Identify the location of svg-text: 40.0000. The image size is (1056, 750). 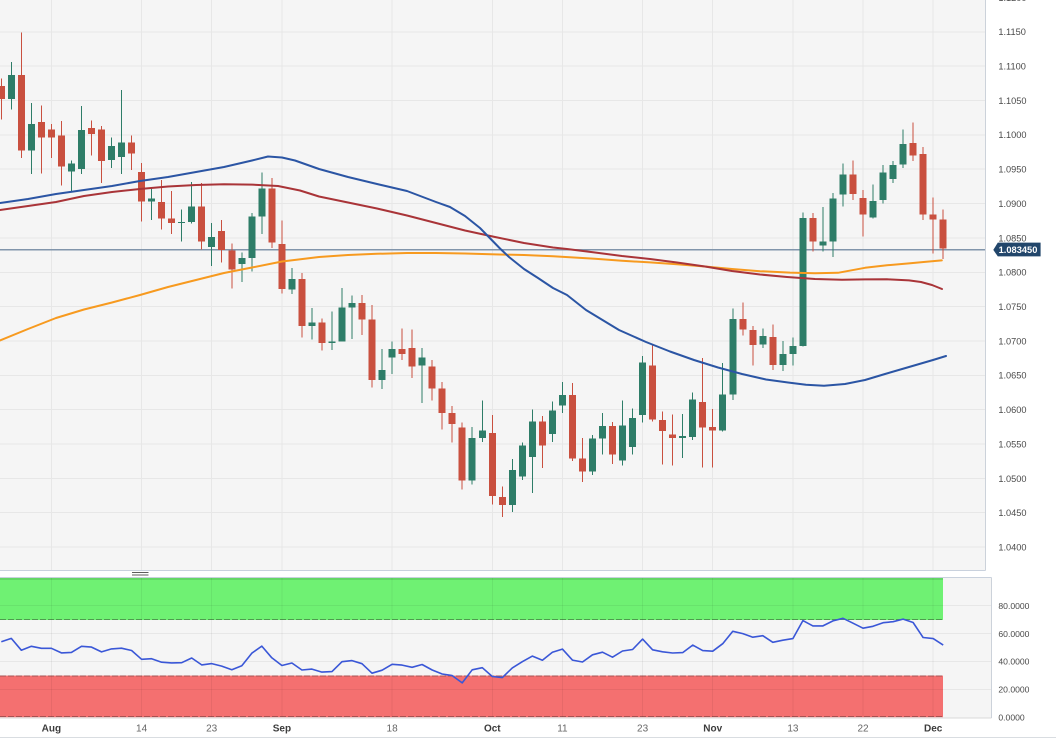
(1013, 662).